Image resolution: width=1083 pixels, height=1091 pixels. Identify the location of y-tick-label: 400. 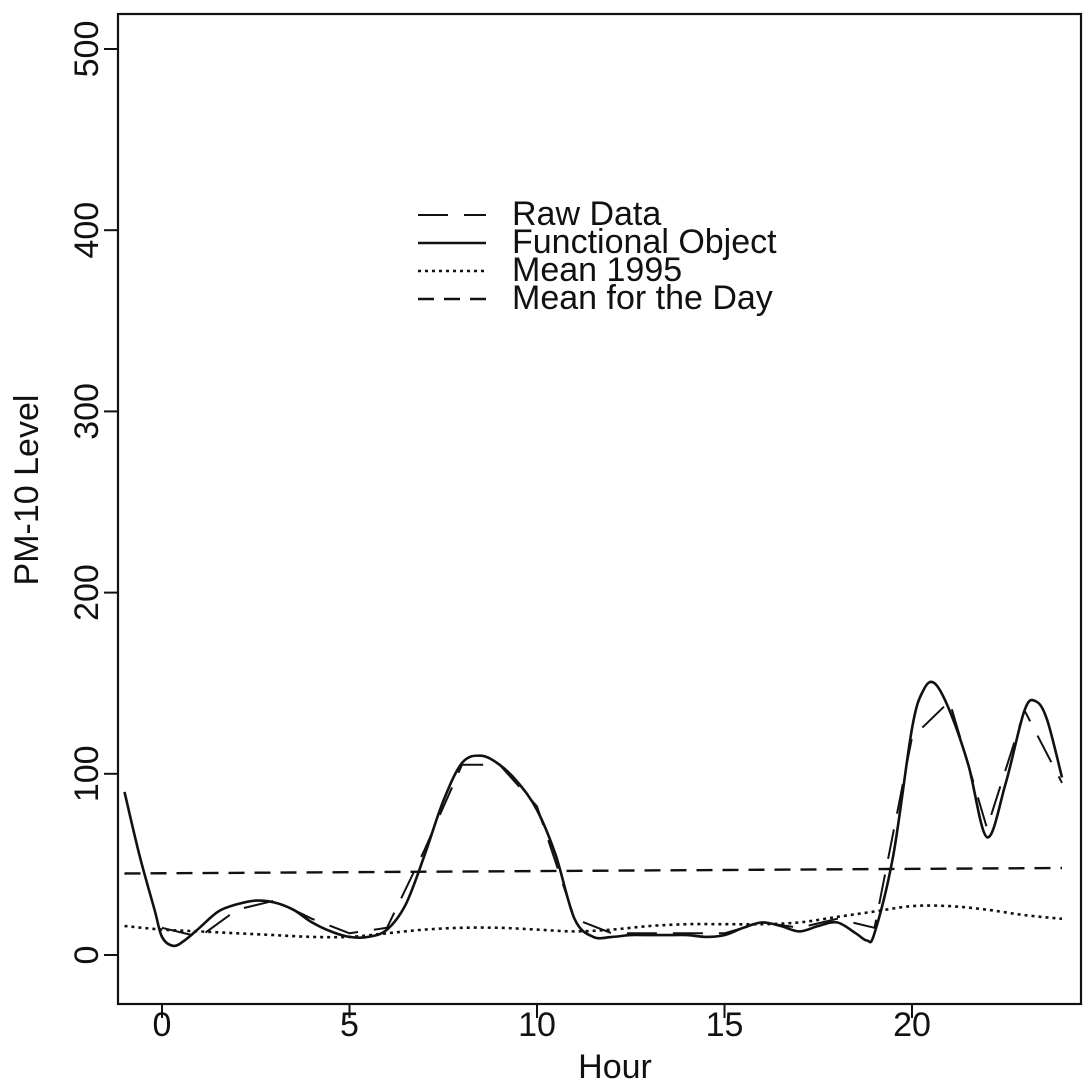
(87, 230).